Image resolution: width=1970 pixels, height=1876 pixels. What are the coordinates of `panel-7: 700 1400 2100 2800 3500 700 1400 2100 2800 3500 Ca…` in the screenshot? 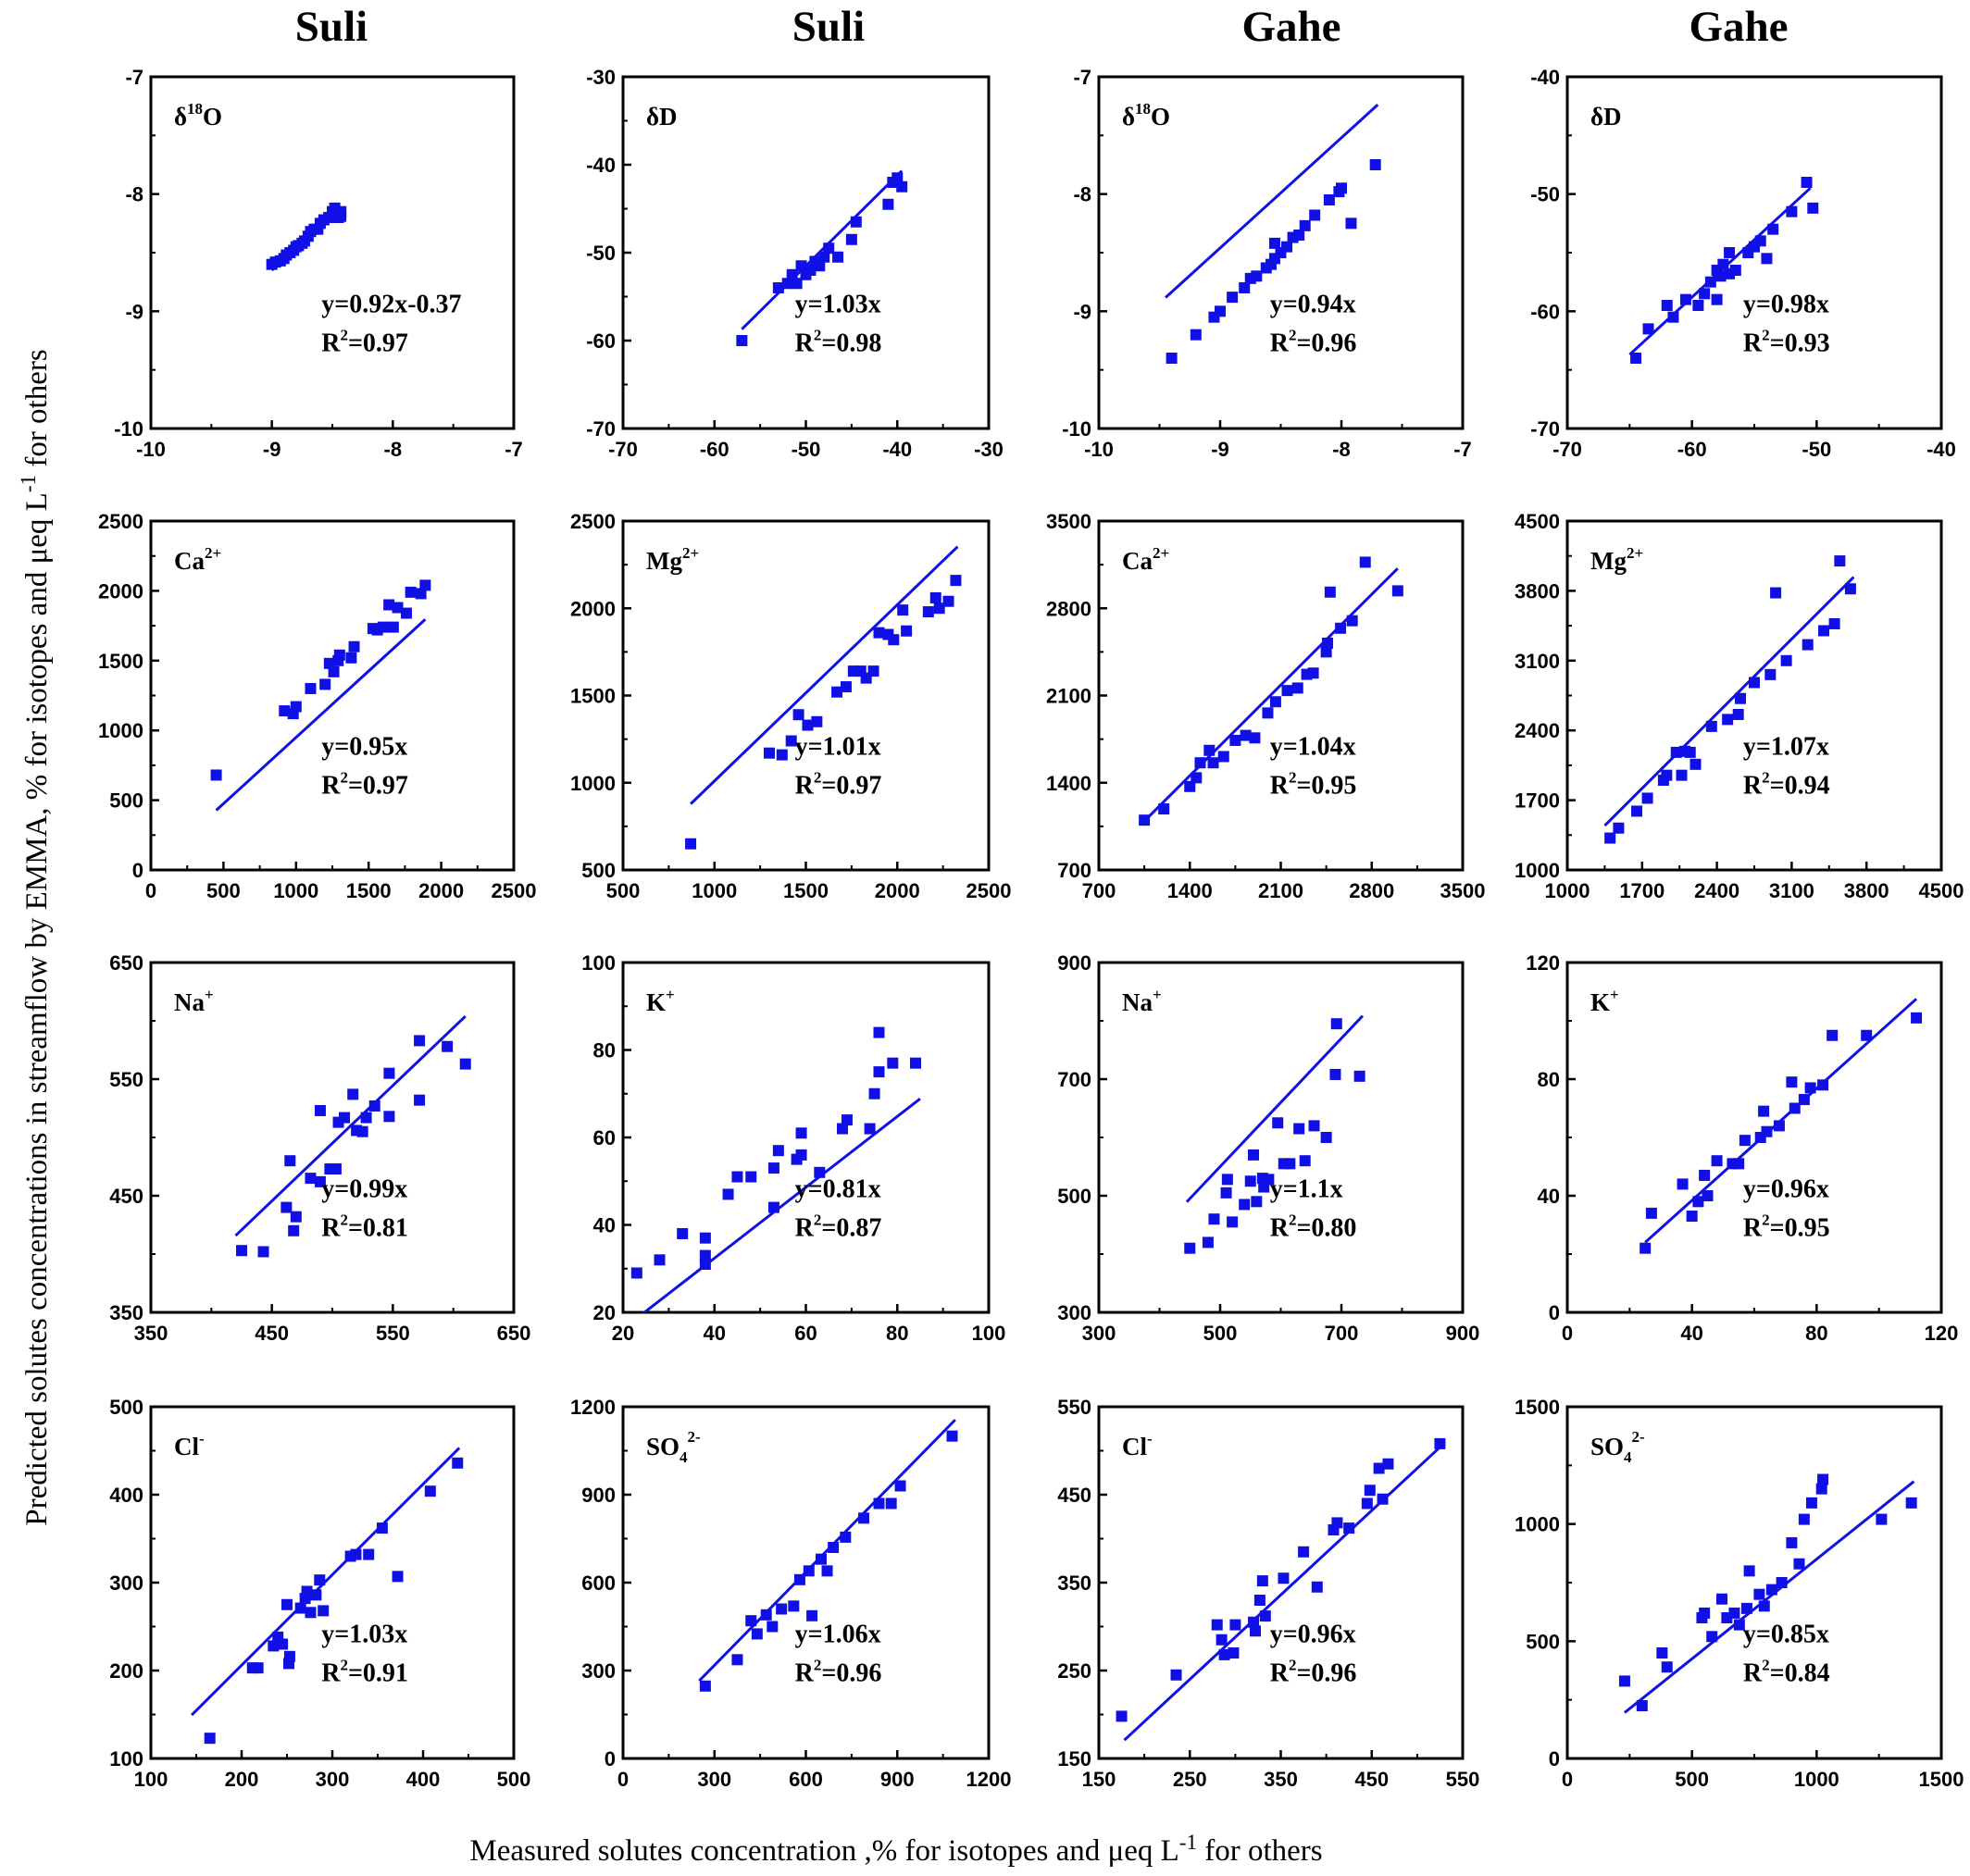 It's located at (1265, 706).